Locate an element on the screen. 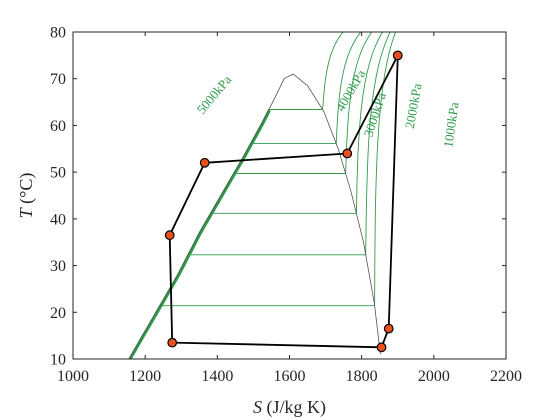 Image resolution: width=560 pixels, height=420 pixels. x-tick-label: 2200 is located at coordinates (506, 376).